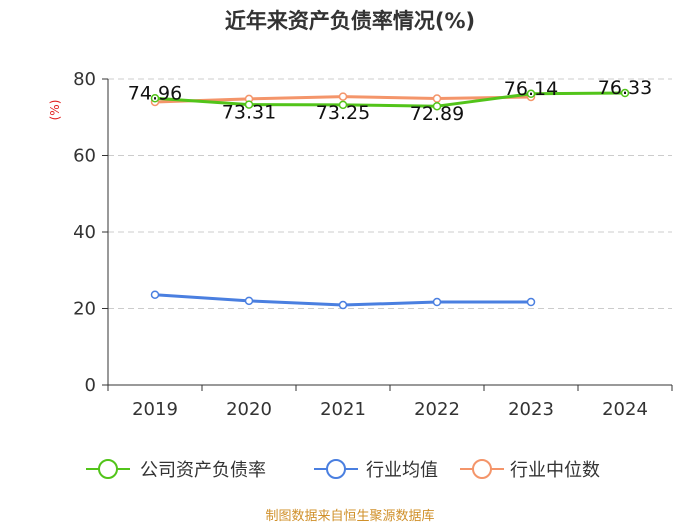 The image size is (700, 525). What do you see at coordinates (402, 470) in the screenshot?
I see `legend-label: 行业均值` at bounding box center [402, 470].